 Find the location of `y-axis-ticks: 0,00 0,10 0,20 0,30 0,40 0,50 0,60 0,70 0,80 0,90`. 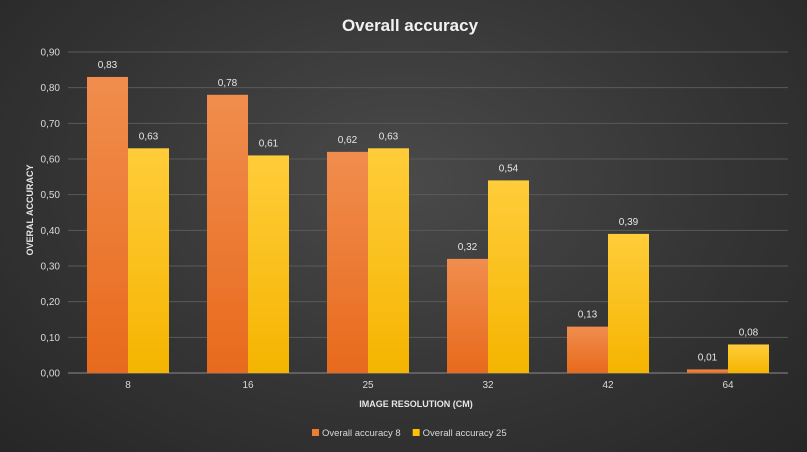

y-axis-ticks: 0,00 0,10 0,20 0,30 0,40 0,50 0,60 0,70 0,80 0,90 is located at coordinates (51, 214).